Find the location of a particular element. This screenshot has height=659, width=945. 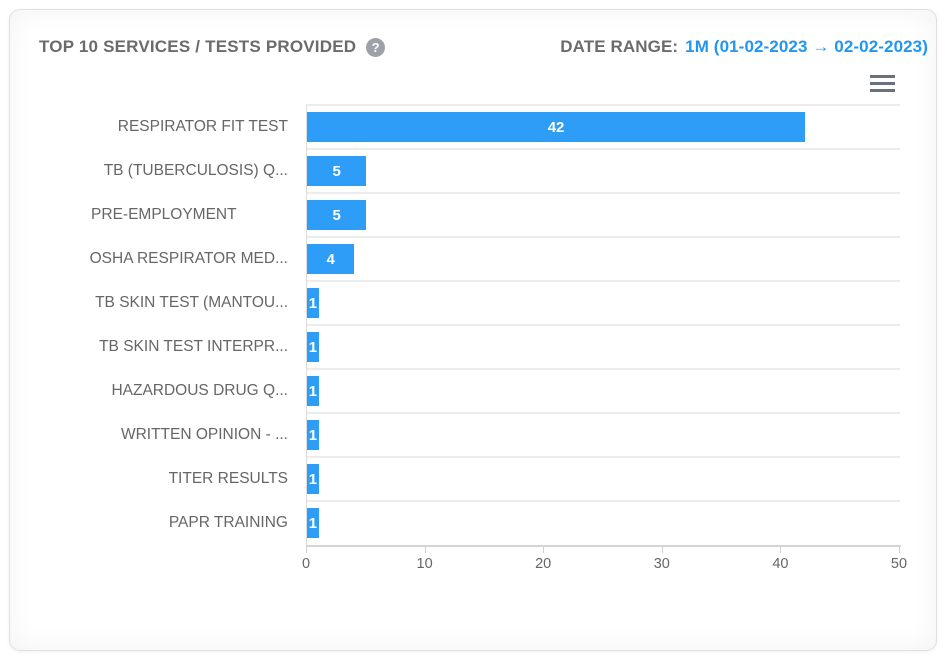

bar-hazardous-drug-q: 1 is located at coordinates (313, 391).